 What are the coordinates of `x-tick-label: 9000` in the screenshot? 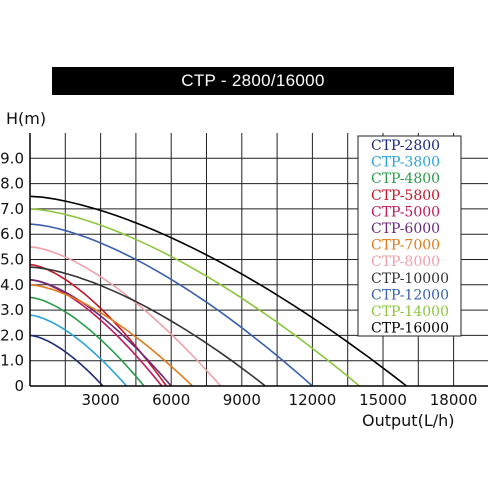 It's located at (242, 400).